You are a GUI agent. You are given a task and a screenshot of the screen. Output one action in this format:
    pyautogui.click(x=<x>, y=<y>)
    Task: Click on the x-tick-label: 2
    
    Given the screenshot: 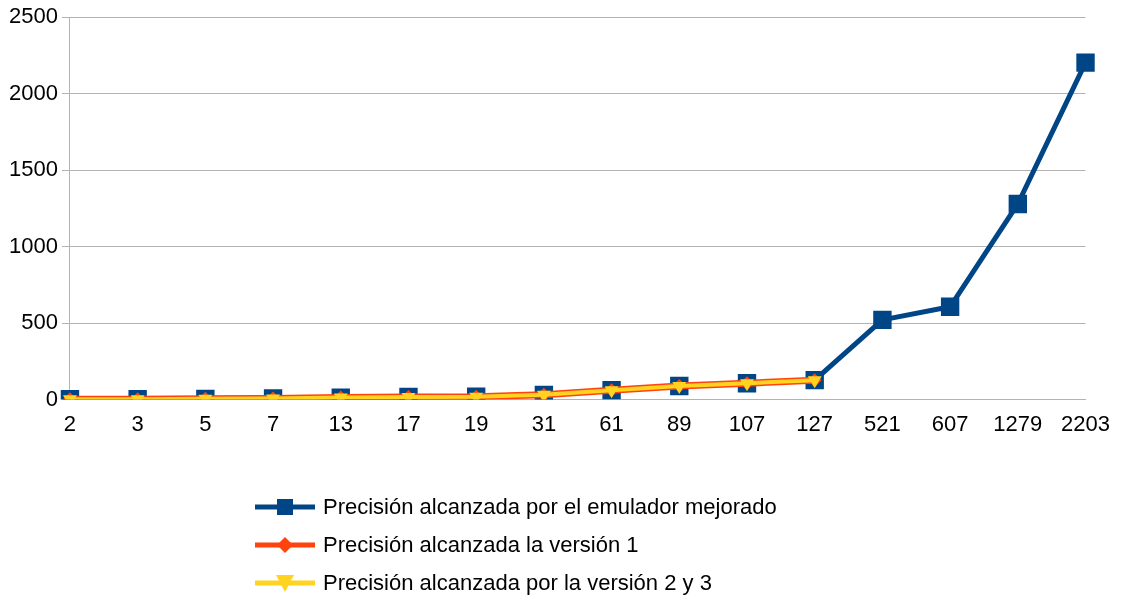 What is the action you would take?
    pyautogui.click(x=70, y=423)
    